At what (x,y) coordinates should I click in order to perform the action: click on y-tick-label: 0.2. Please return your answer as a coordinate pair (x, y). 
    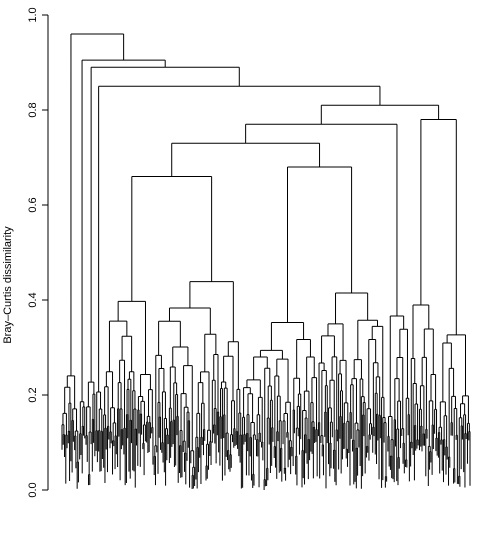
    Looking at the image, I should click on (33, 394).